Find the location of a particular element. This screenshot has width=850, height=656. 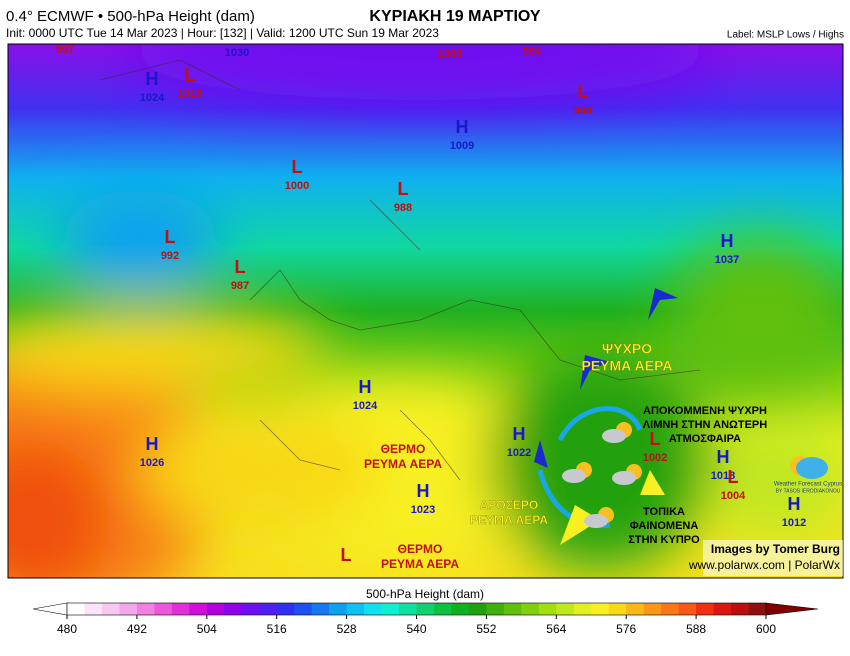

colorbar-tick-label: 588 is located at coordinates (696, 629).